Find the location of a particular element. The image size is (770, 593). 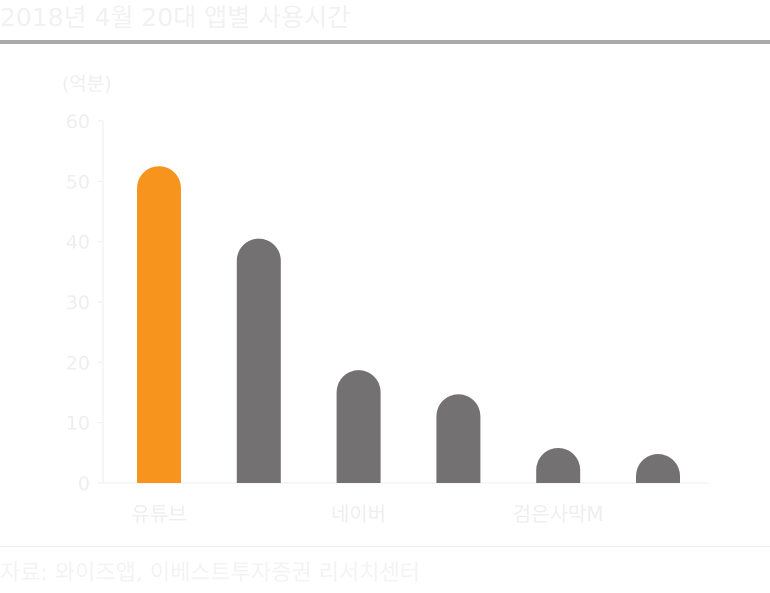

x-tick-label: 네이버 is located at coordinates (358, 514).